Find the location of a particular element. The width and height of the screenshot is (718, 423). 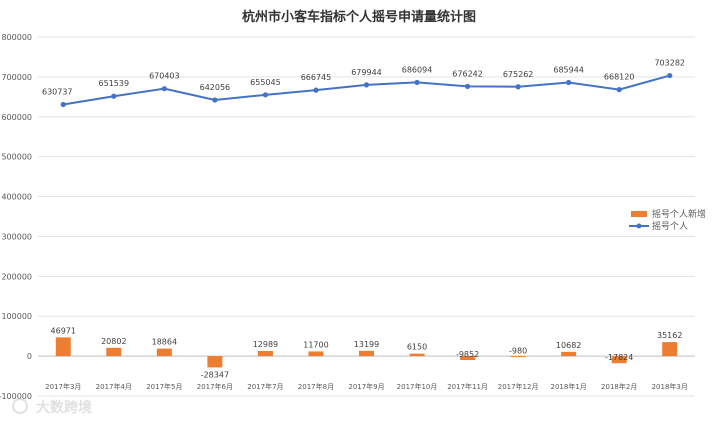

line-value-label: 670403 is located at coordinates (164, 76).